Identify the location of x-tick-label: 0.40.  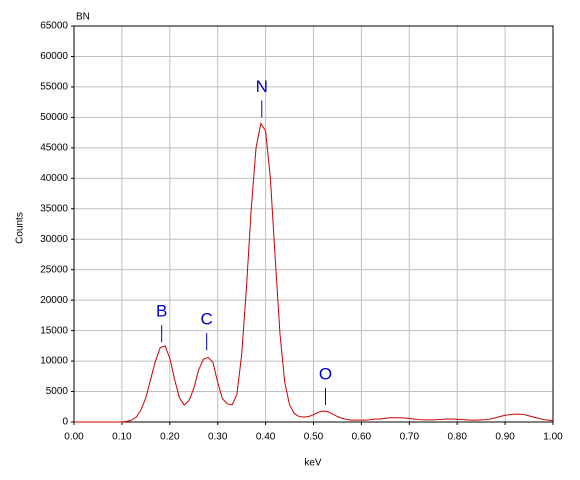
(266, 437).